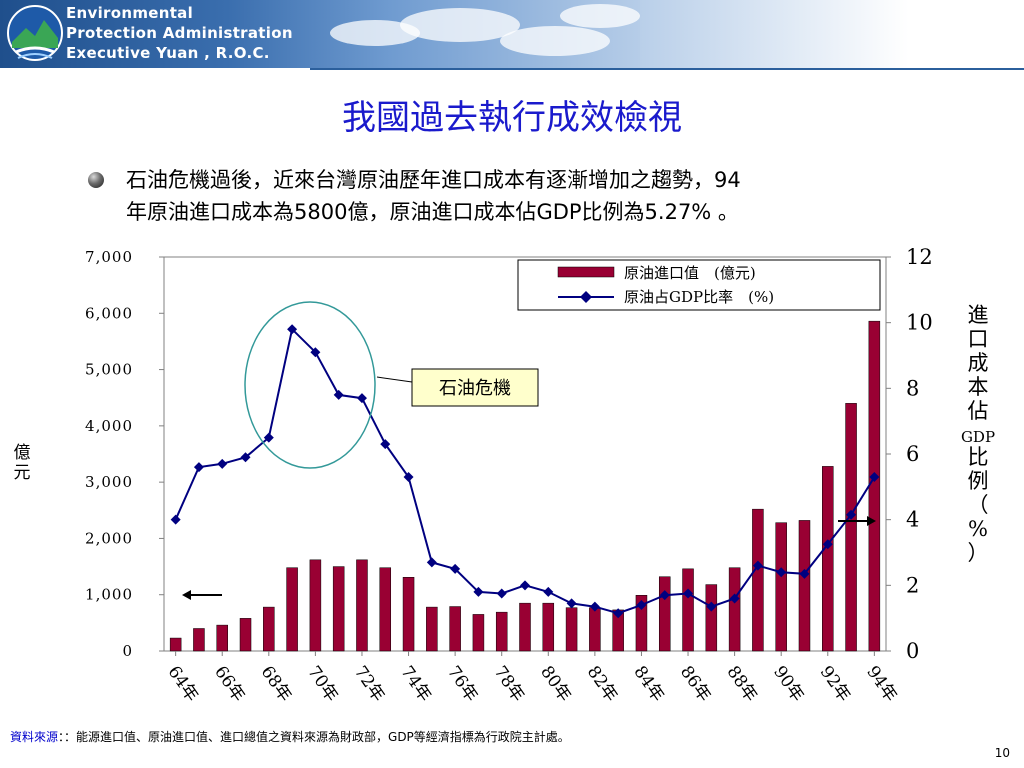 Image resolution: width=1024 pixels, height=768 pixels. What do you see at coordinates (978, 457) in the screenshot?
I see `right-axis-label-char: 比` at bounding box center [978, 457].